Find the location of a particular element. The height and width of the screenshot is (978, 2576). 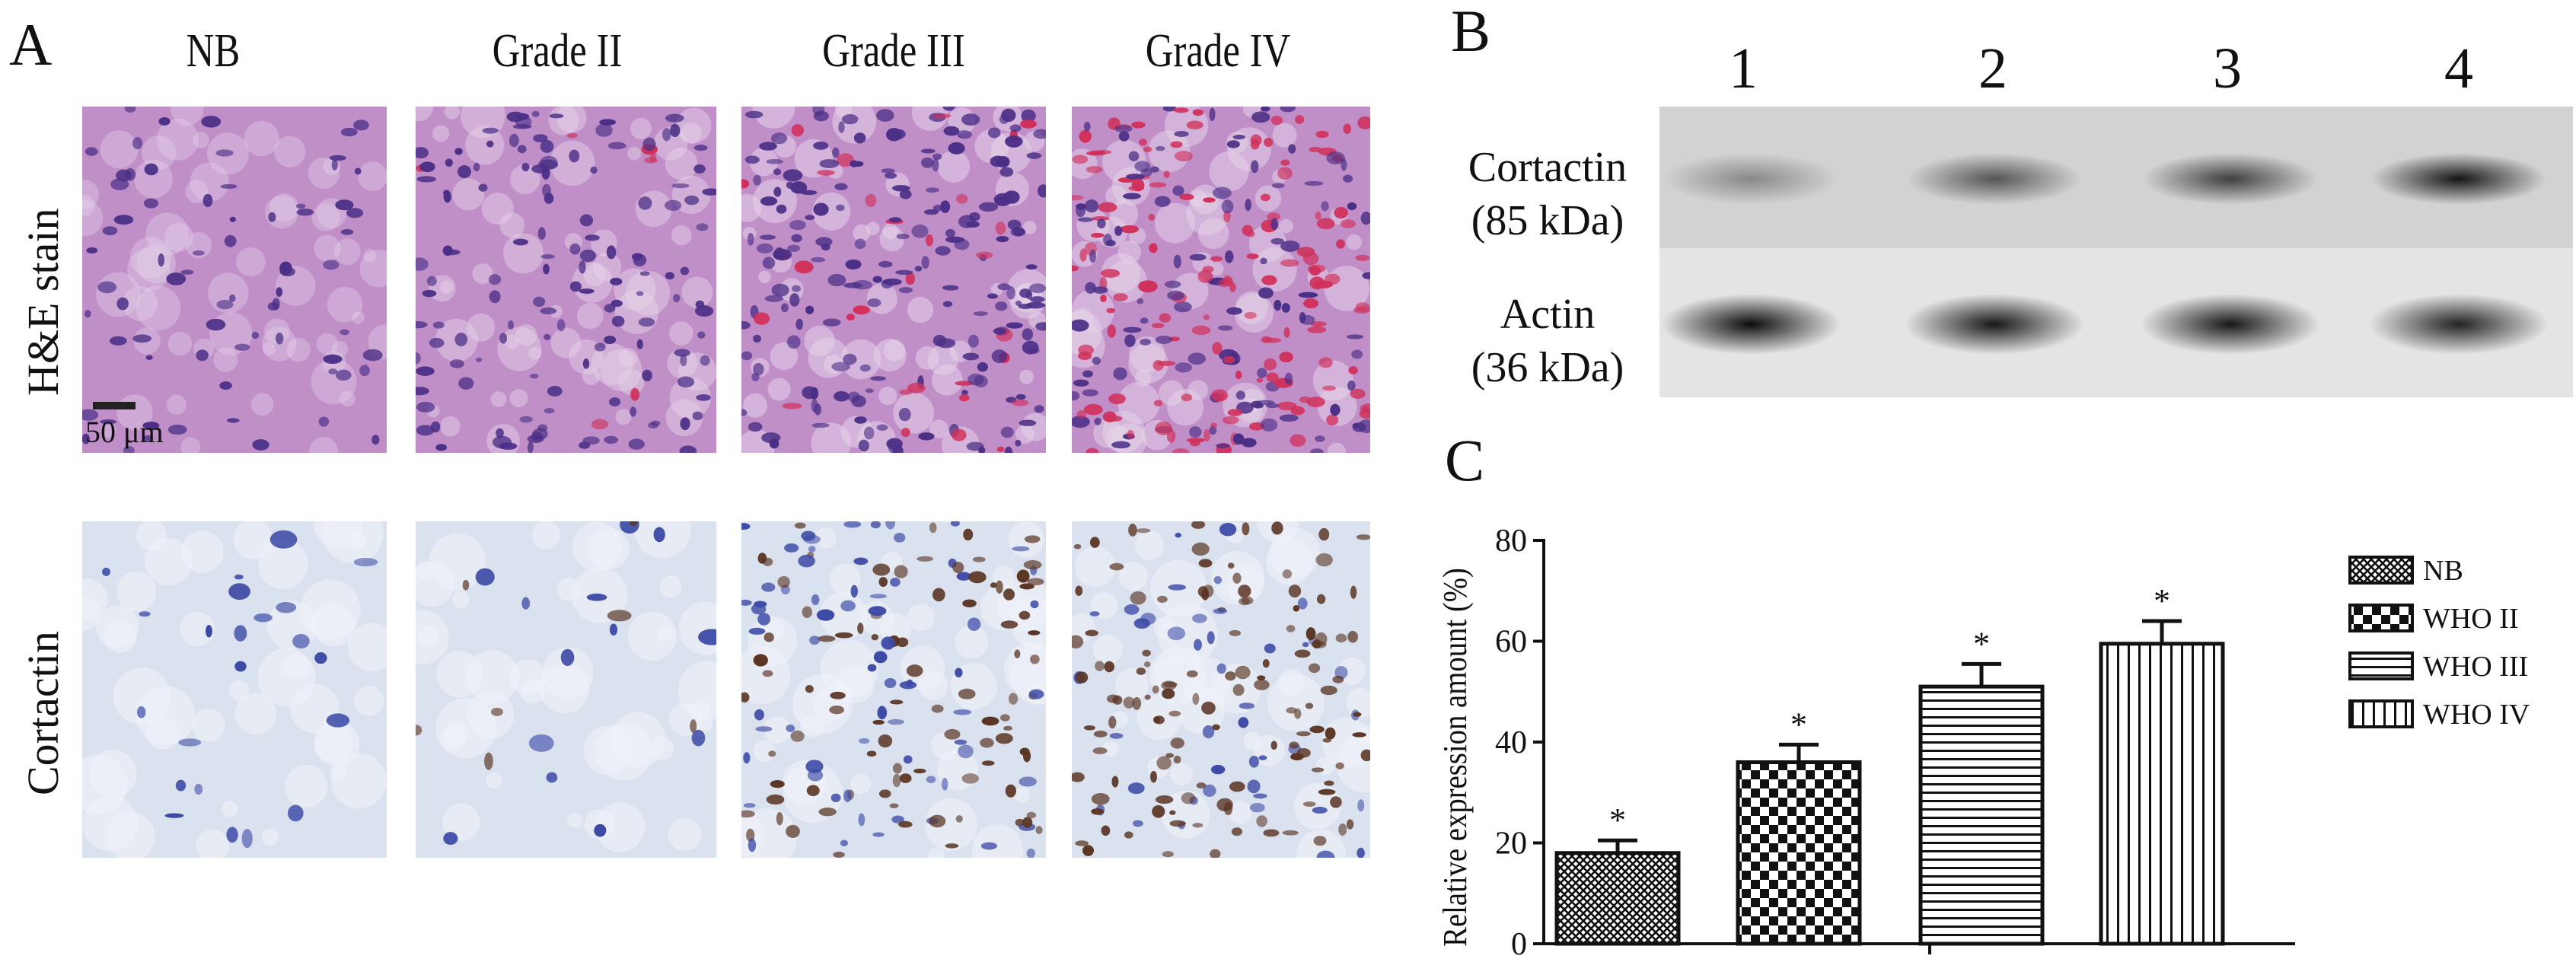

ihc-micrograph-grade-iii is located at coordinates (893, 689).